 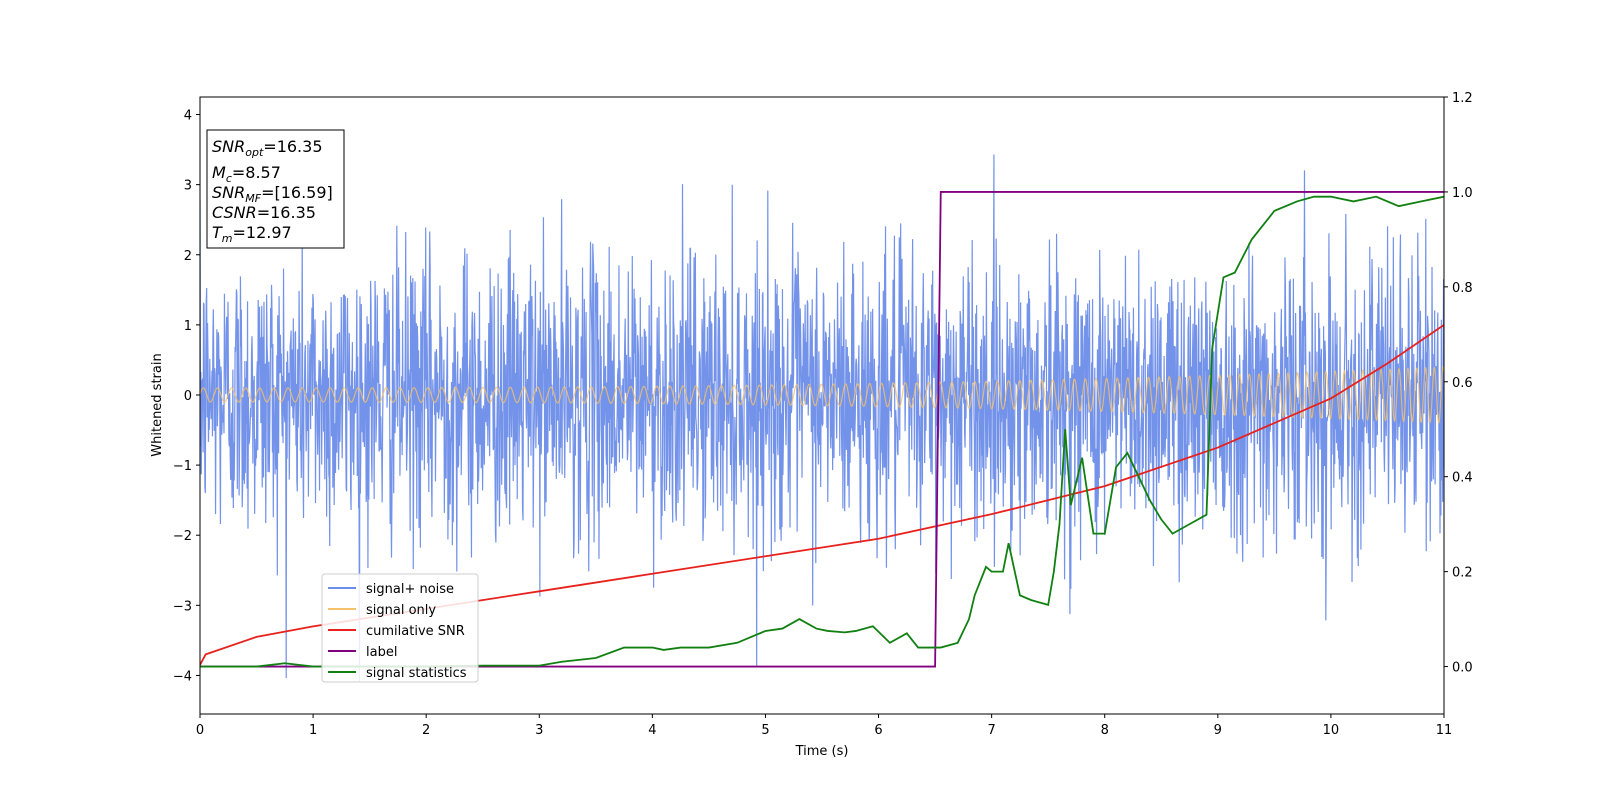 I want to click on info-tm-value: =12.97, so click(x=262, y=232).